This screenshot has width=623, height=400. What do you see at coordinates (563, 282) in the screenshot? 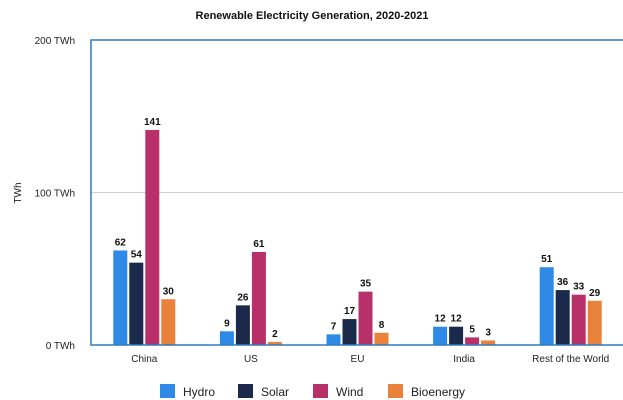
I see `data-label: 36` at bounding box center [563, 282].